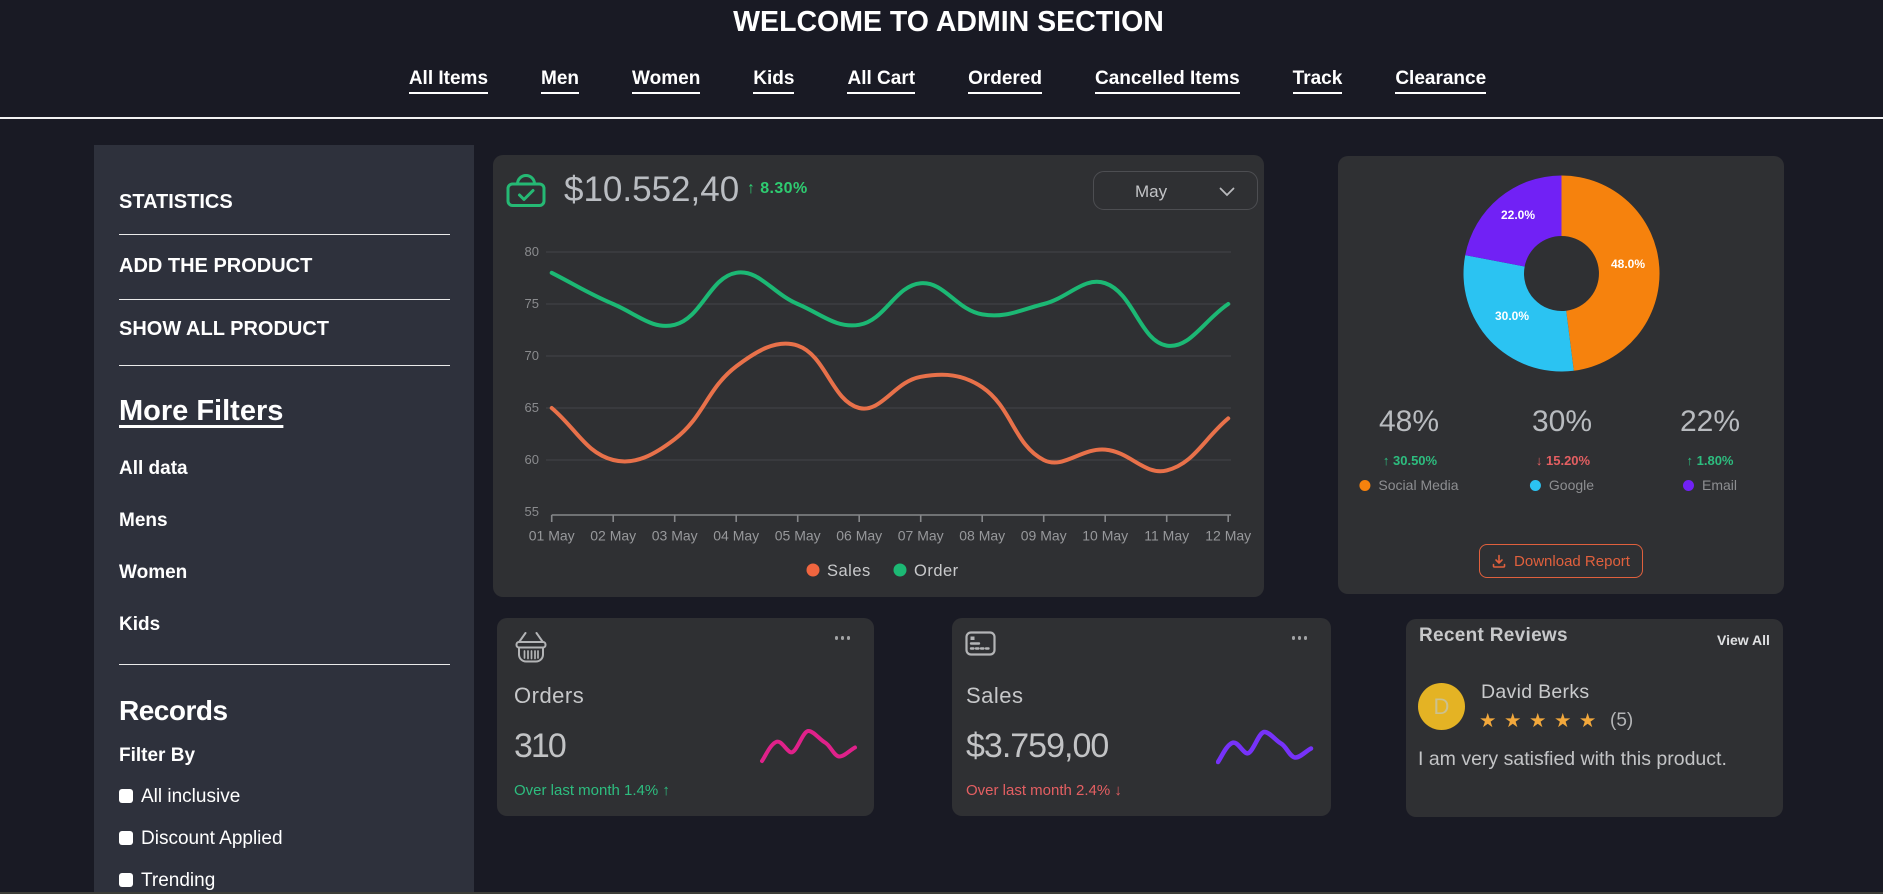 This screenshot has width=1883, height=894. What do you see at coordinates (921, 536) in the screenshot?
I see `svg-text: 07 May` at bounding box center [921, 536].